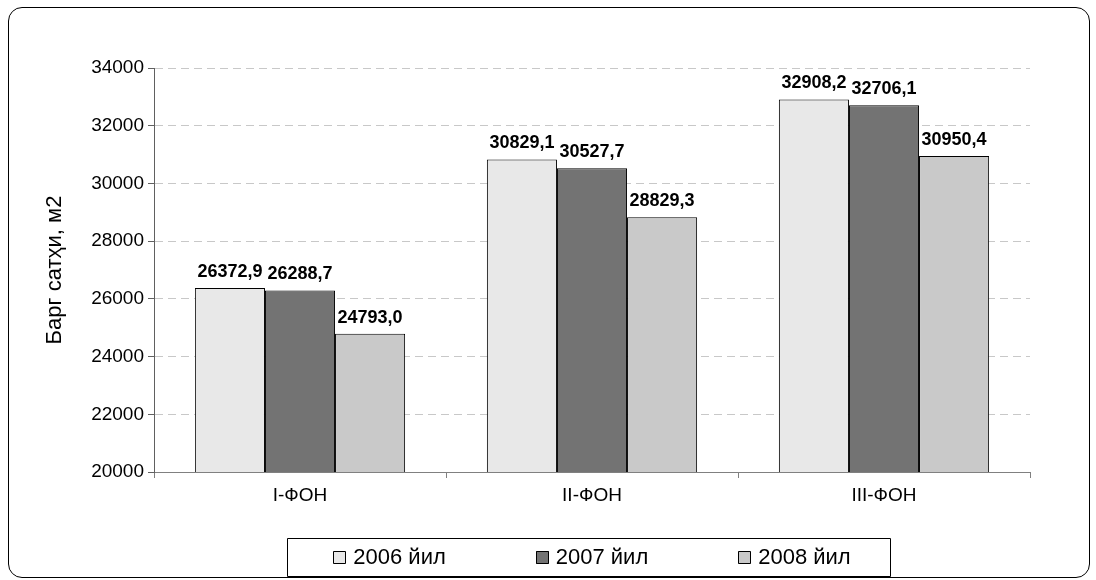 The width and height of the screenshot is (1096, 580). I want to click on y-tick-label: 26000, so click(117, 298).